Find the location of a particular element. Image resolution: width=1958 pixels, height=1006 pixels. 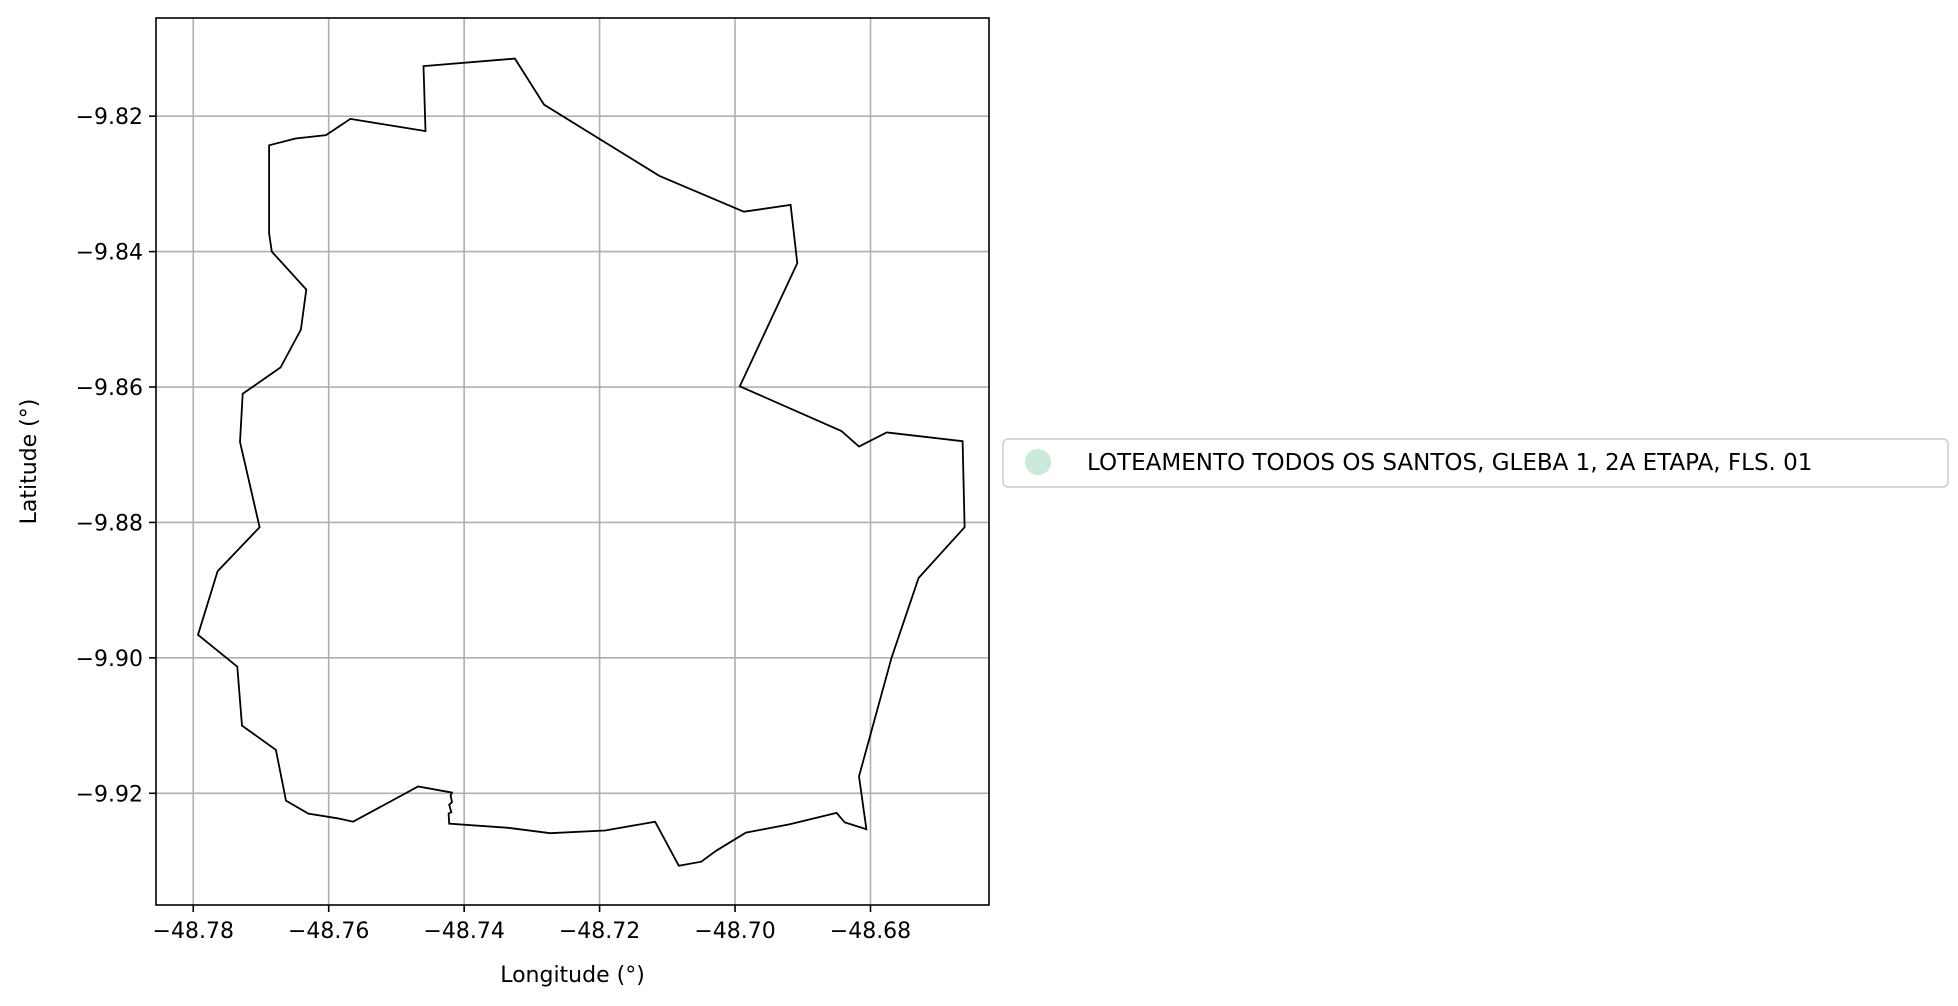

x-tick-label: −48.78 is located at coordinates (193, 931).